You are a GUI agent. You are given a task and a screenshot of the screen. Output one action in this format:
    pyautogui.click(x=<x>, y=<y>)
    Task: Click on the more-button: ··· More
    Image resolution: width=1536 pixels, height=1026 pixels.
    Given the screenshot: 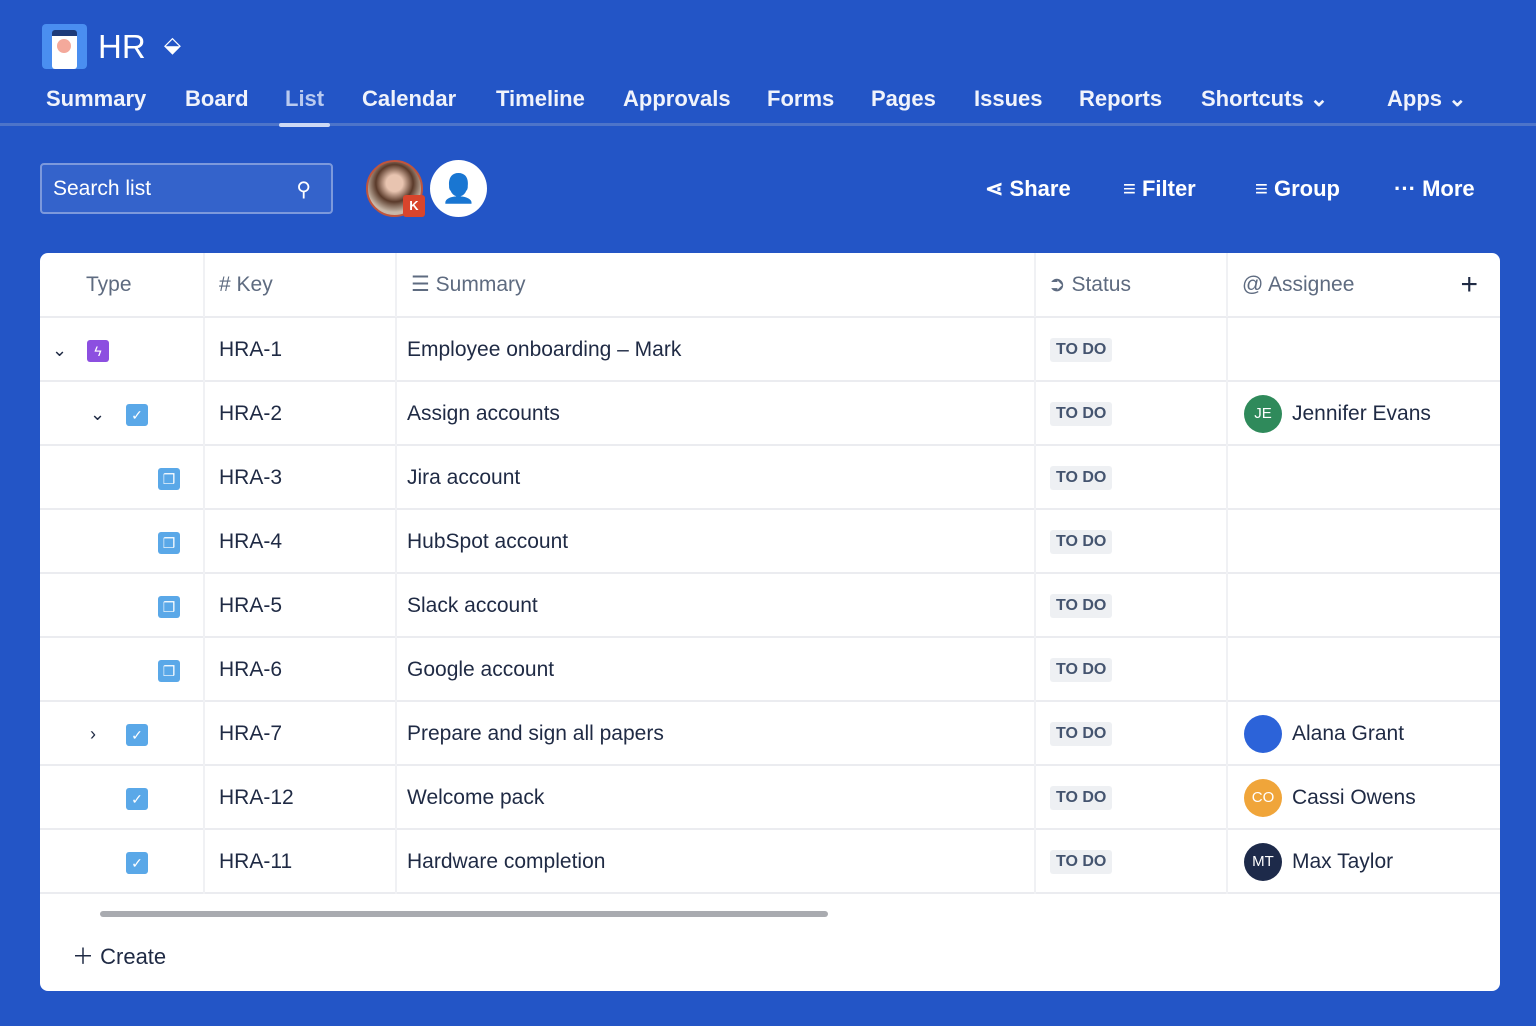 What is the action you would take?
    pyautogui.click(x=1434, y=189)
    